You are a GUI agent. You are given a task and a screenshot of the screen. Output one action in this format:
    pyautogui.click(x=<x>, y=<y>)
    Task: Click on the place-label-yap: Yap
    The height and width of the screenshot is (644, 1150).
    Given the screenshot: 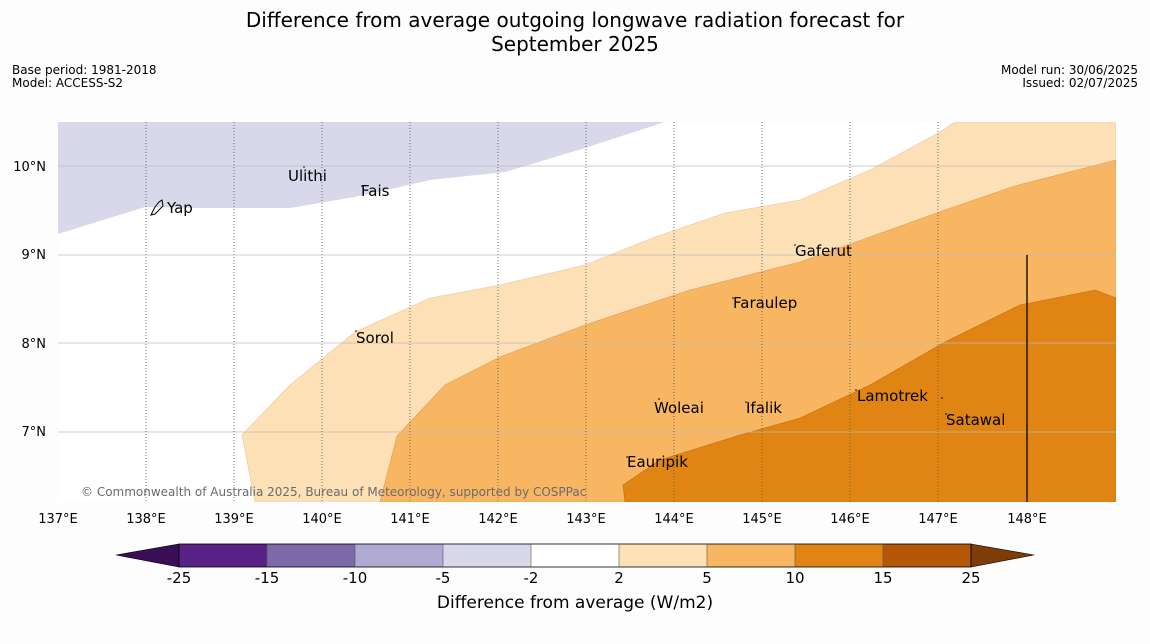 What is the action you would take?
    pyautogui.click(x=179, y=208)
    